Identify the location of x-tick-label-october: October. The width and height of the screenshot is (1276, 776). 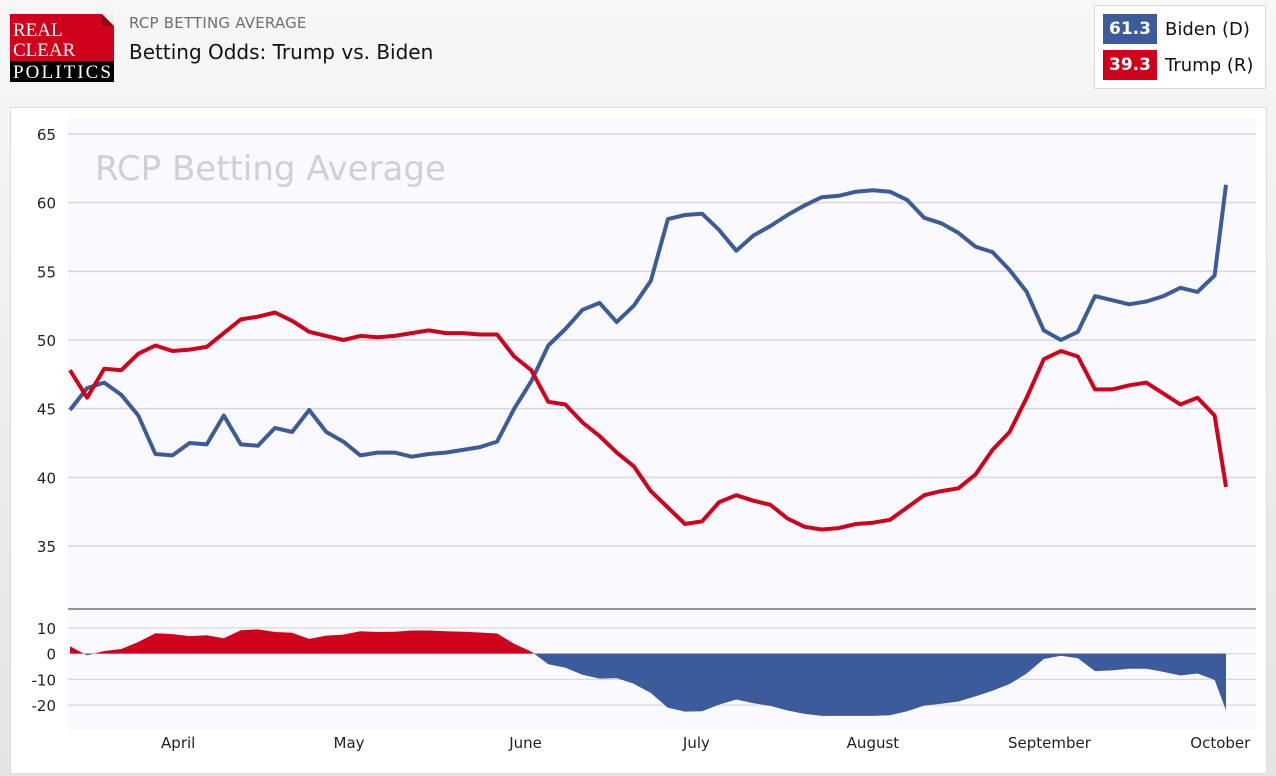
(1220, 743).